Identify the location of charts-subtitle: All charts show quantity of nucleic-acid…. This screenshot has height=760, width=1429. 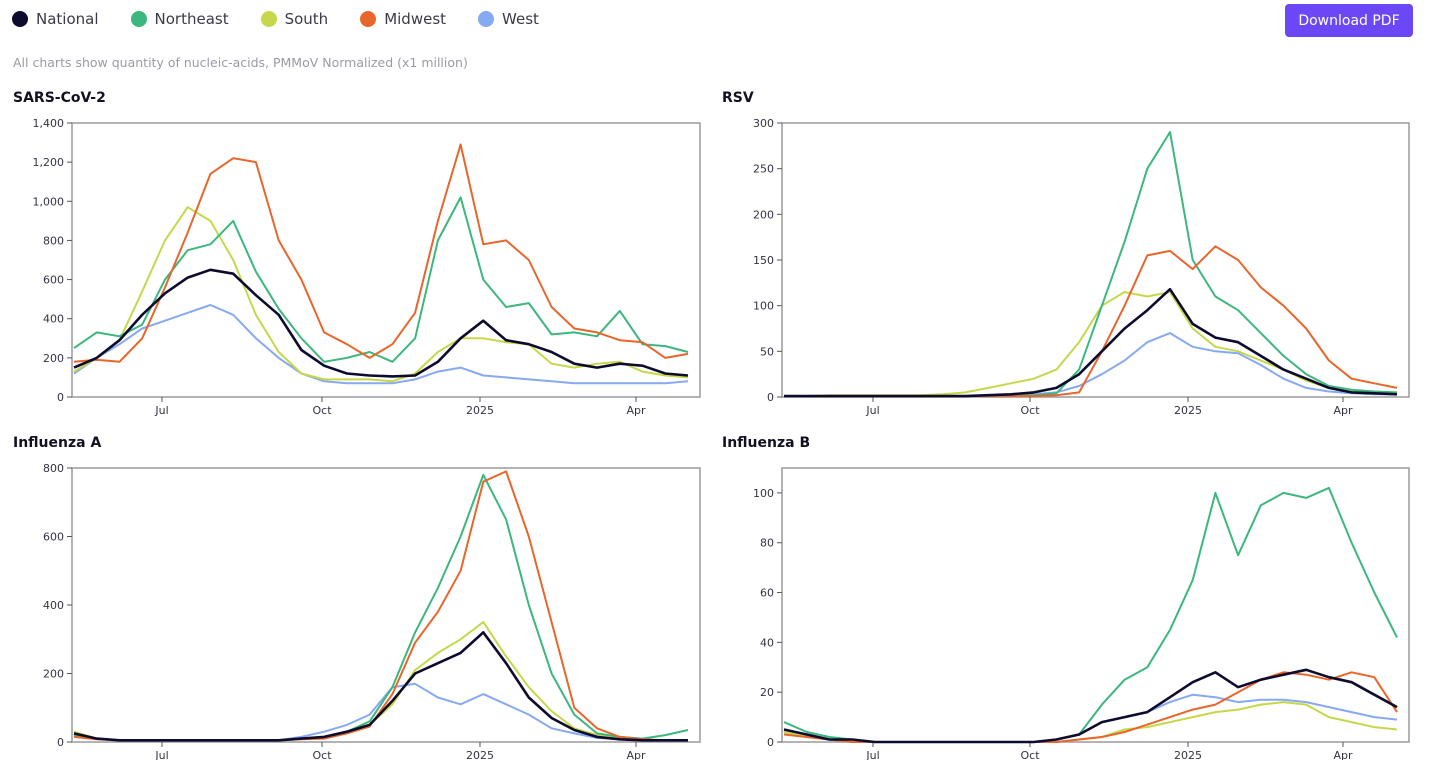
(240, 62).